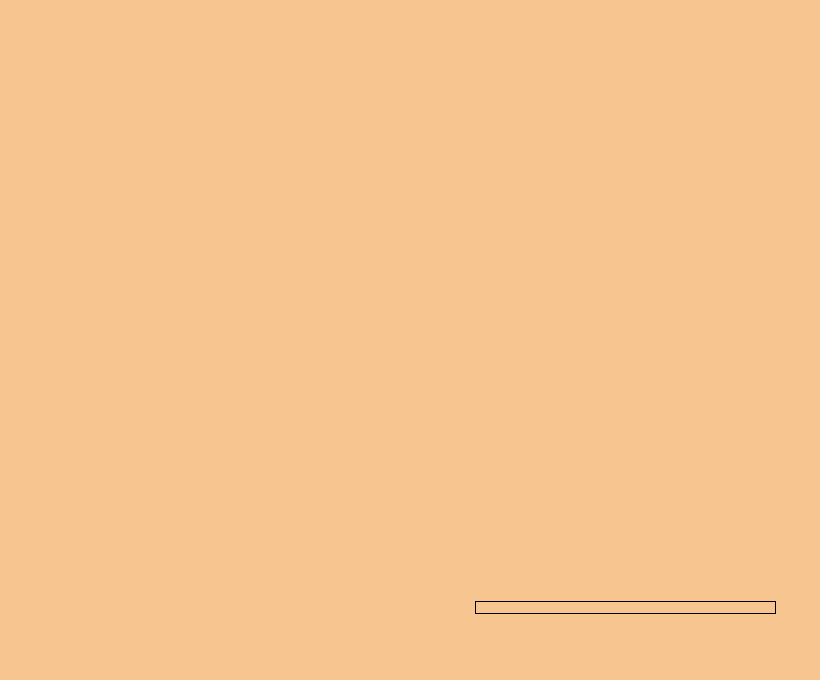 The height and width of the screenshot is (680, 820). I want to click on depth-contour-sample-line, so click(319, 622).